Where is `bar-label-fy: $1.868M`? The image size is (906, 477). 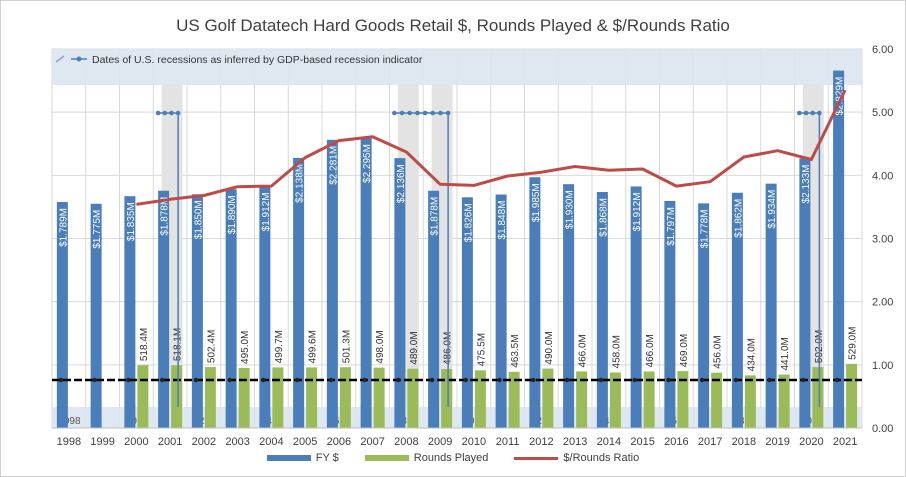
bar-label-fy: $1.868M is located at coordinates (603, 217).